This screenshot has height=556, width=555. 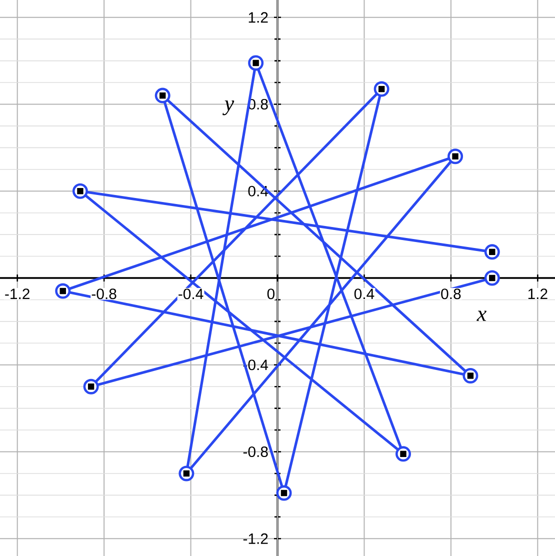 What do you see at coordinates (538, 294) in the screenshot?
I see `x-tick-label: 1.2` at bounding box center [538, 294].